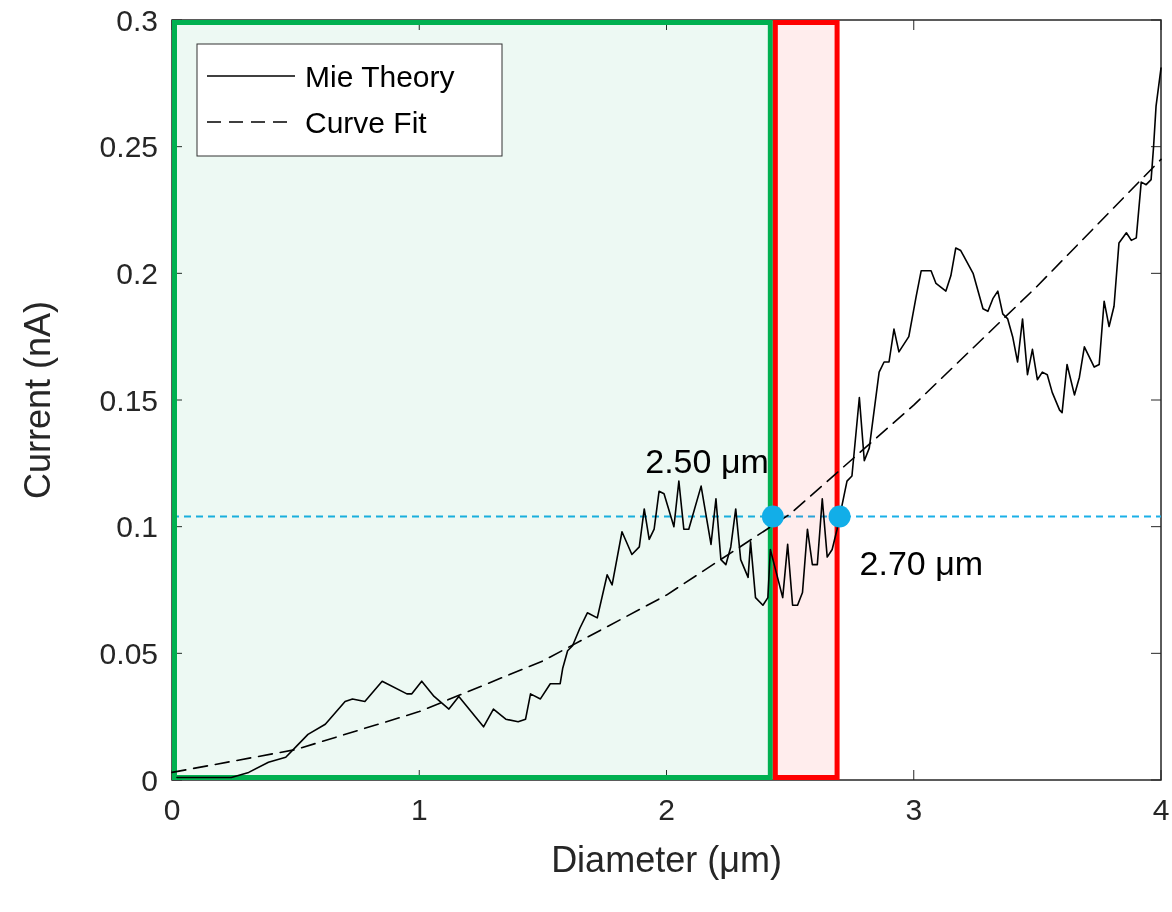  What do you see at coordinates (914, 809) in the screenshot?
I see `x-tick-label: 3` at bounding box center [914, 809].